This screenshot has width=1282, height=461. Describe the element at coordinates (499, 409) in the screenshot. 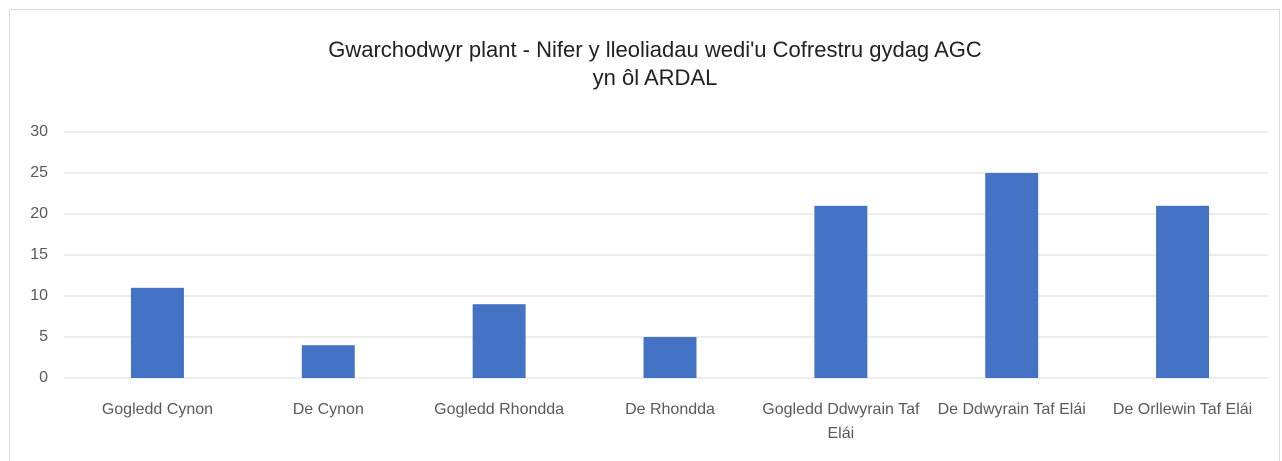

I see `x-tick-label: Gogledd Rhondda` at that location.